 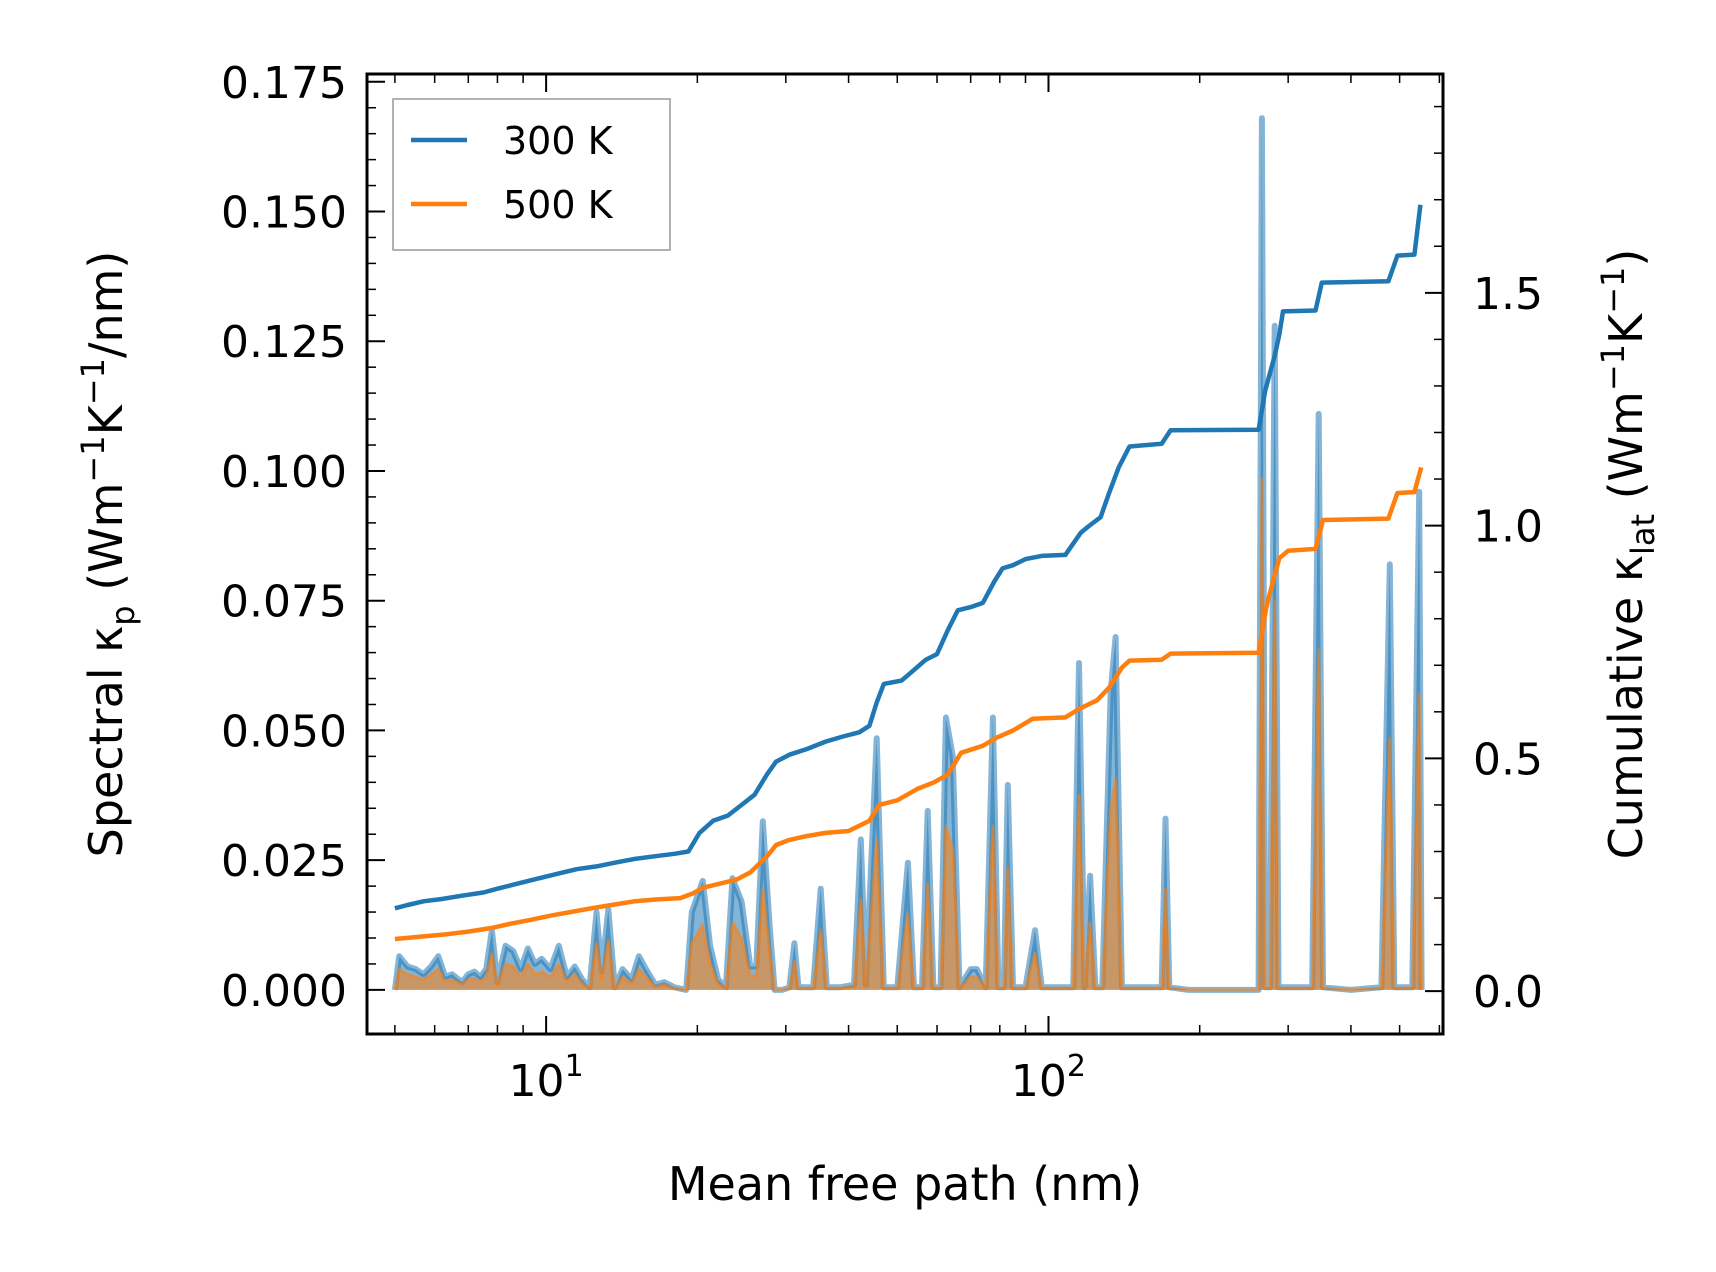 What do you see at coordinates (284, 602) in the screenshot?
I see `left-tick-label-3: 0.075` at bounding box center [284, 602].